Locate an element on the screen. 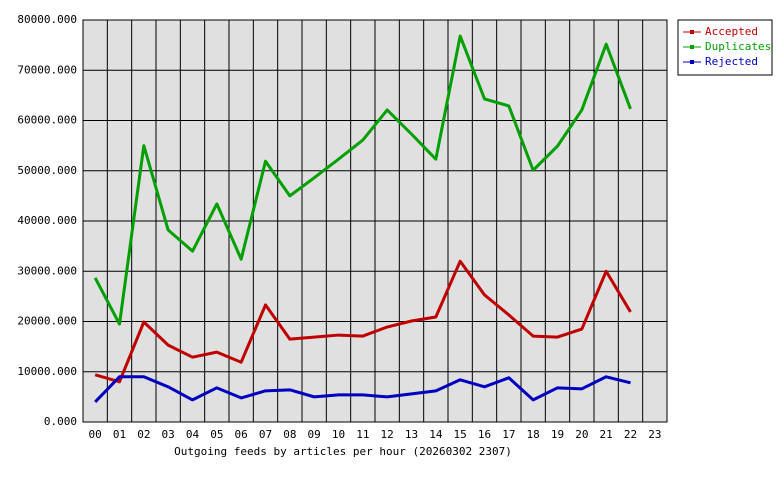  x-tick-label: 17 is located at coordinates (508, 434).